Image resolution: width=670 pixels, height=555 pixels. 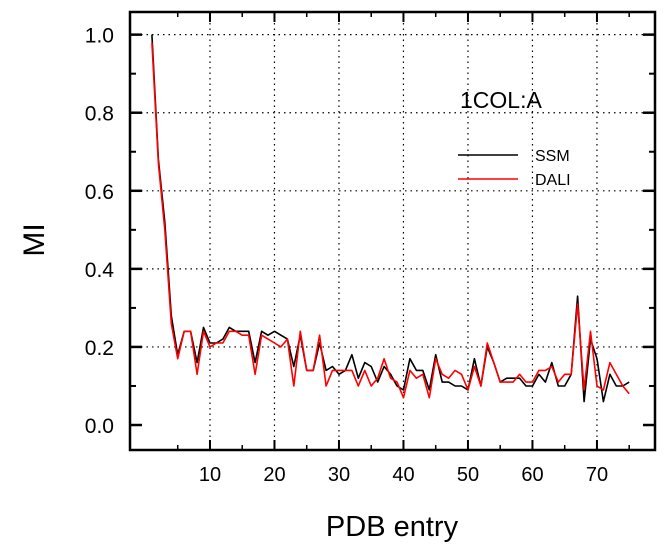 What do you see at coordinates (392, 527) in the screenshot?
I see `x-axis-label: PDB entry` at bounding box center [392, 527].